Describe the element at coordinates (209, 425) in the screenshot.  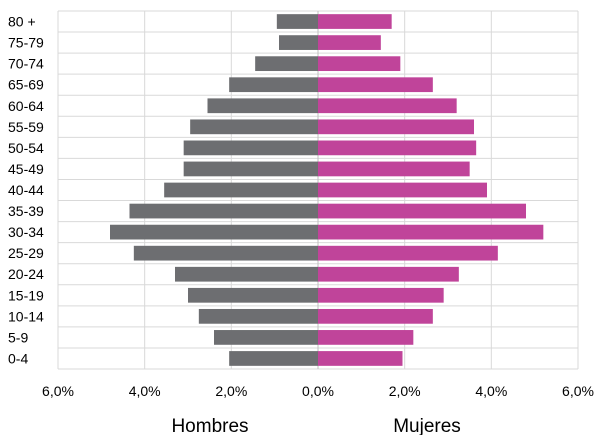
I see `side-label-hombres: Hombres` at that location.